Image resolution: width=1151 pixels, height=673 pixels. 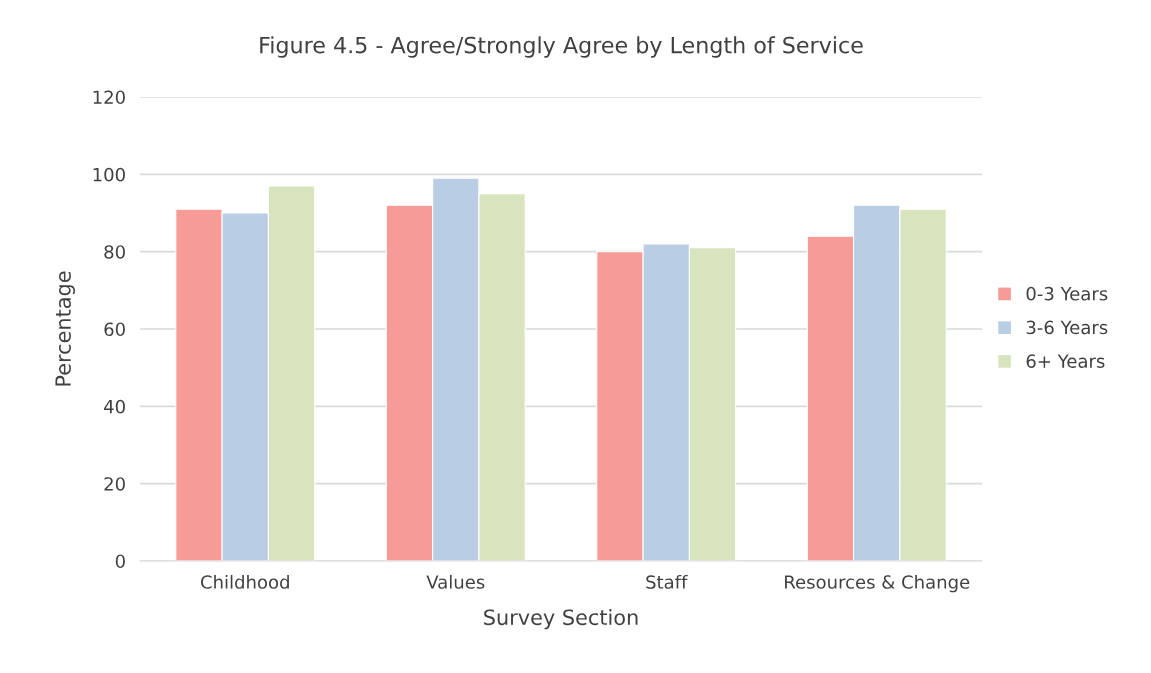 I want to click on y-tick-label: 100, so click(x=109, y=174).